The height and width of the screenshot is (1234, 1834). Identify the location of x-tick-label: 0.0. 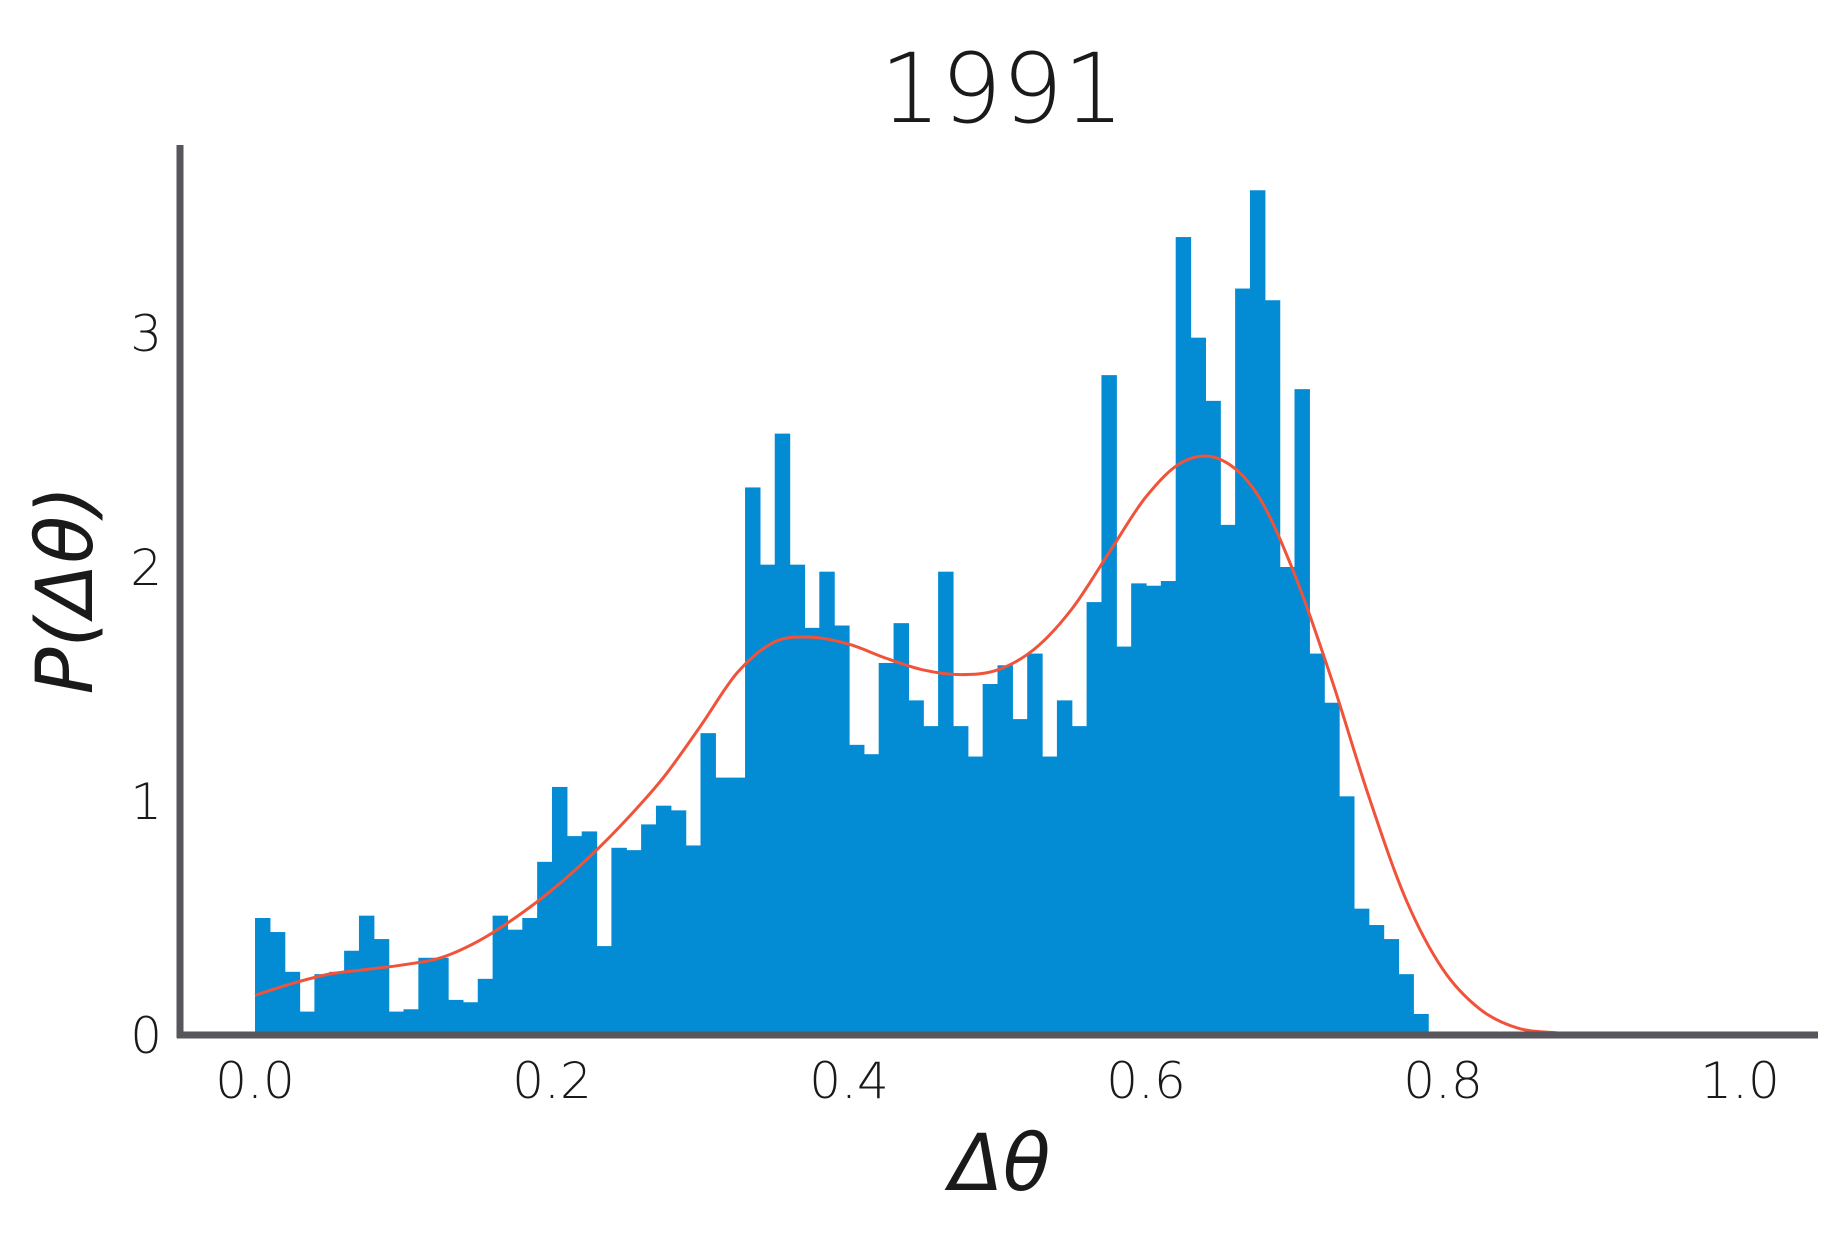
(255, 1081).